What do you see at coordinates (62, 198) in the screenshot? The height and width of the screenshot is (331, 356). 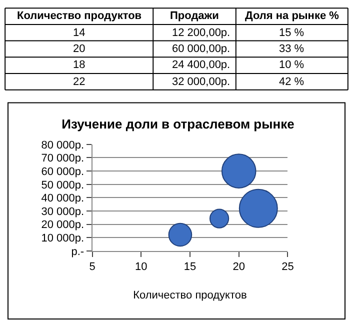 I see `y-tick-label: 40 000р.` at bounding box center [62, 198].